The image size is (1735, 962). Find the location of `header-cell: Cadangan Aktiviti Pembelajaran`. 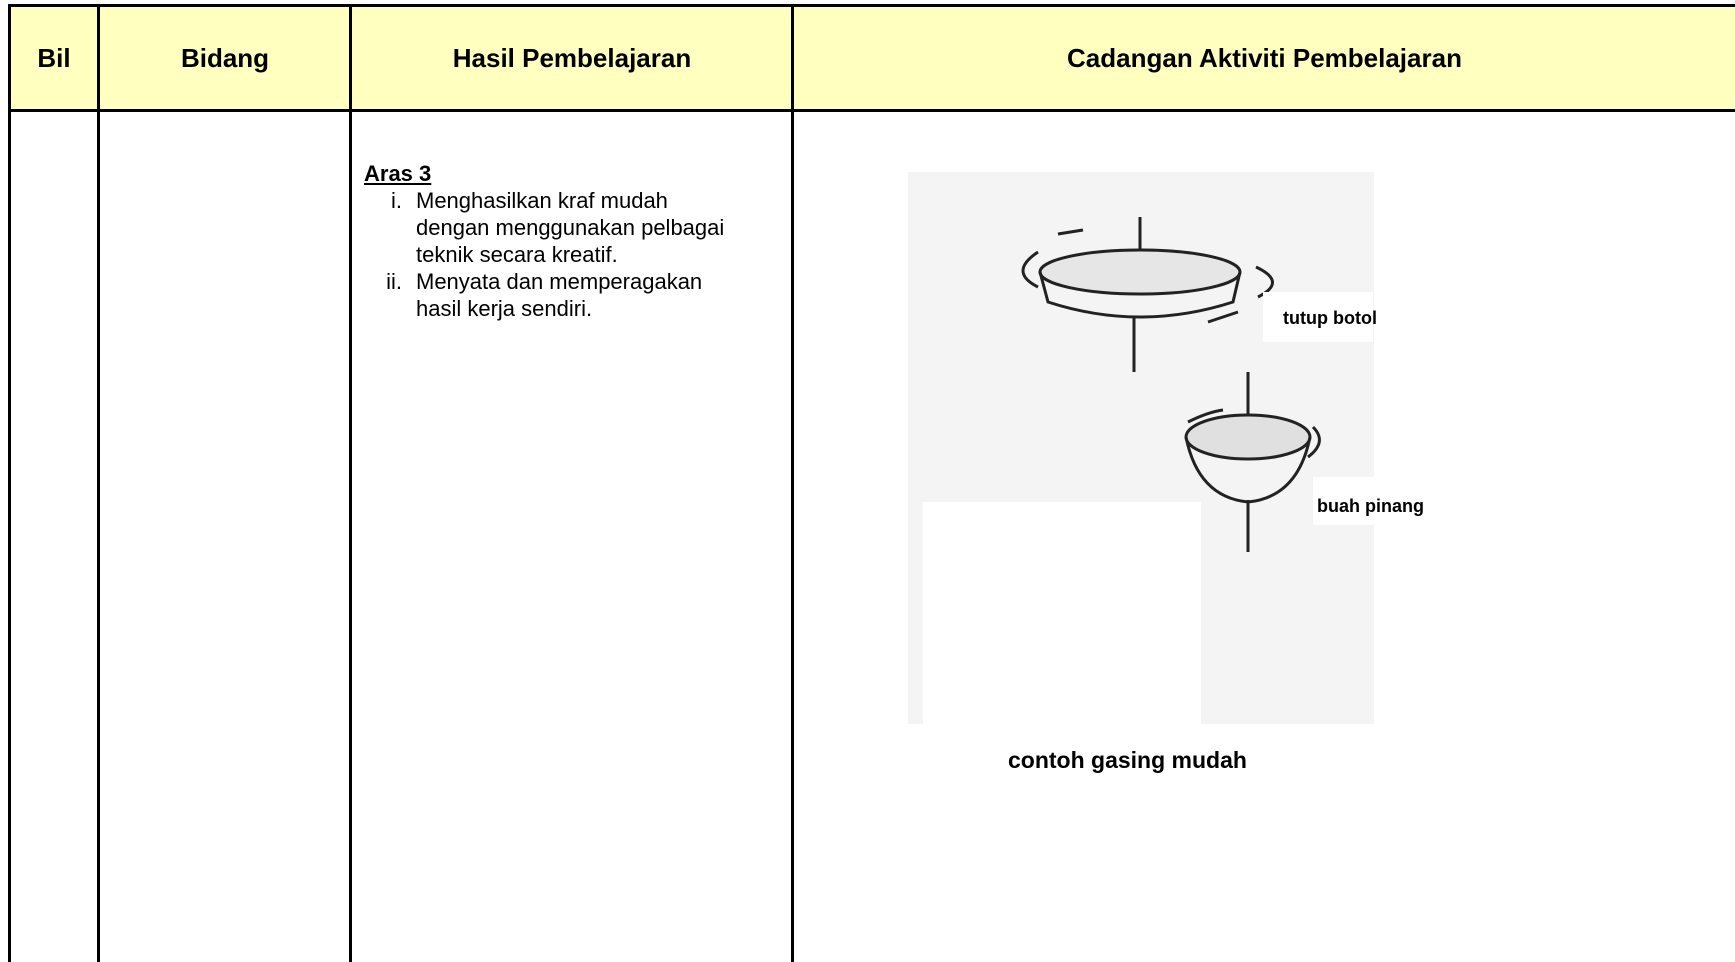

header-cell: Cadangan Aktiviti Pembelajaran is located at coordinates (1264, 58).